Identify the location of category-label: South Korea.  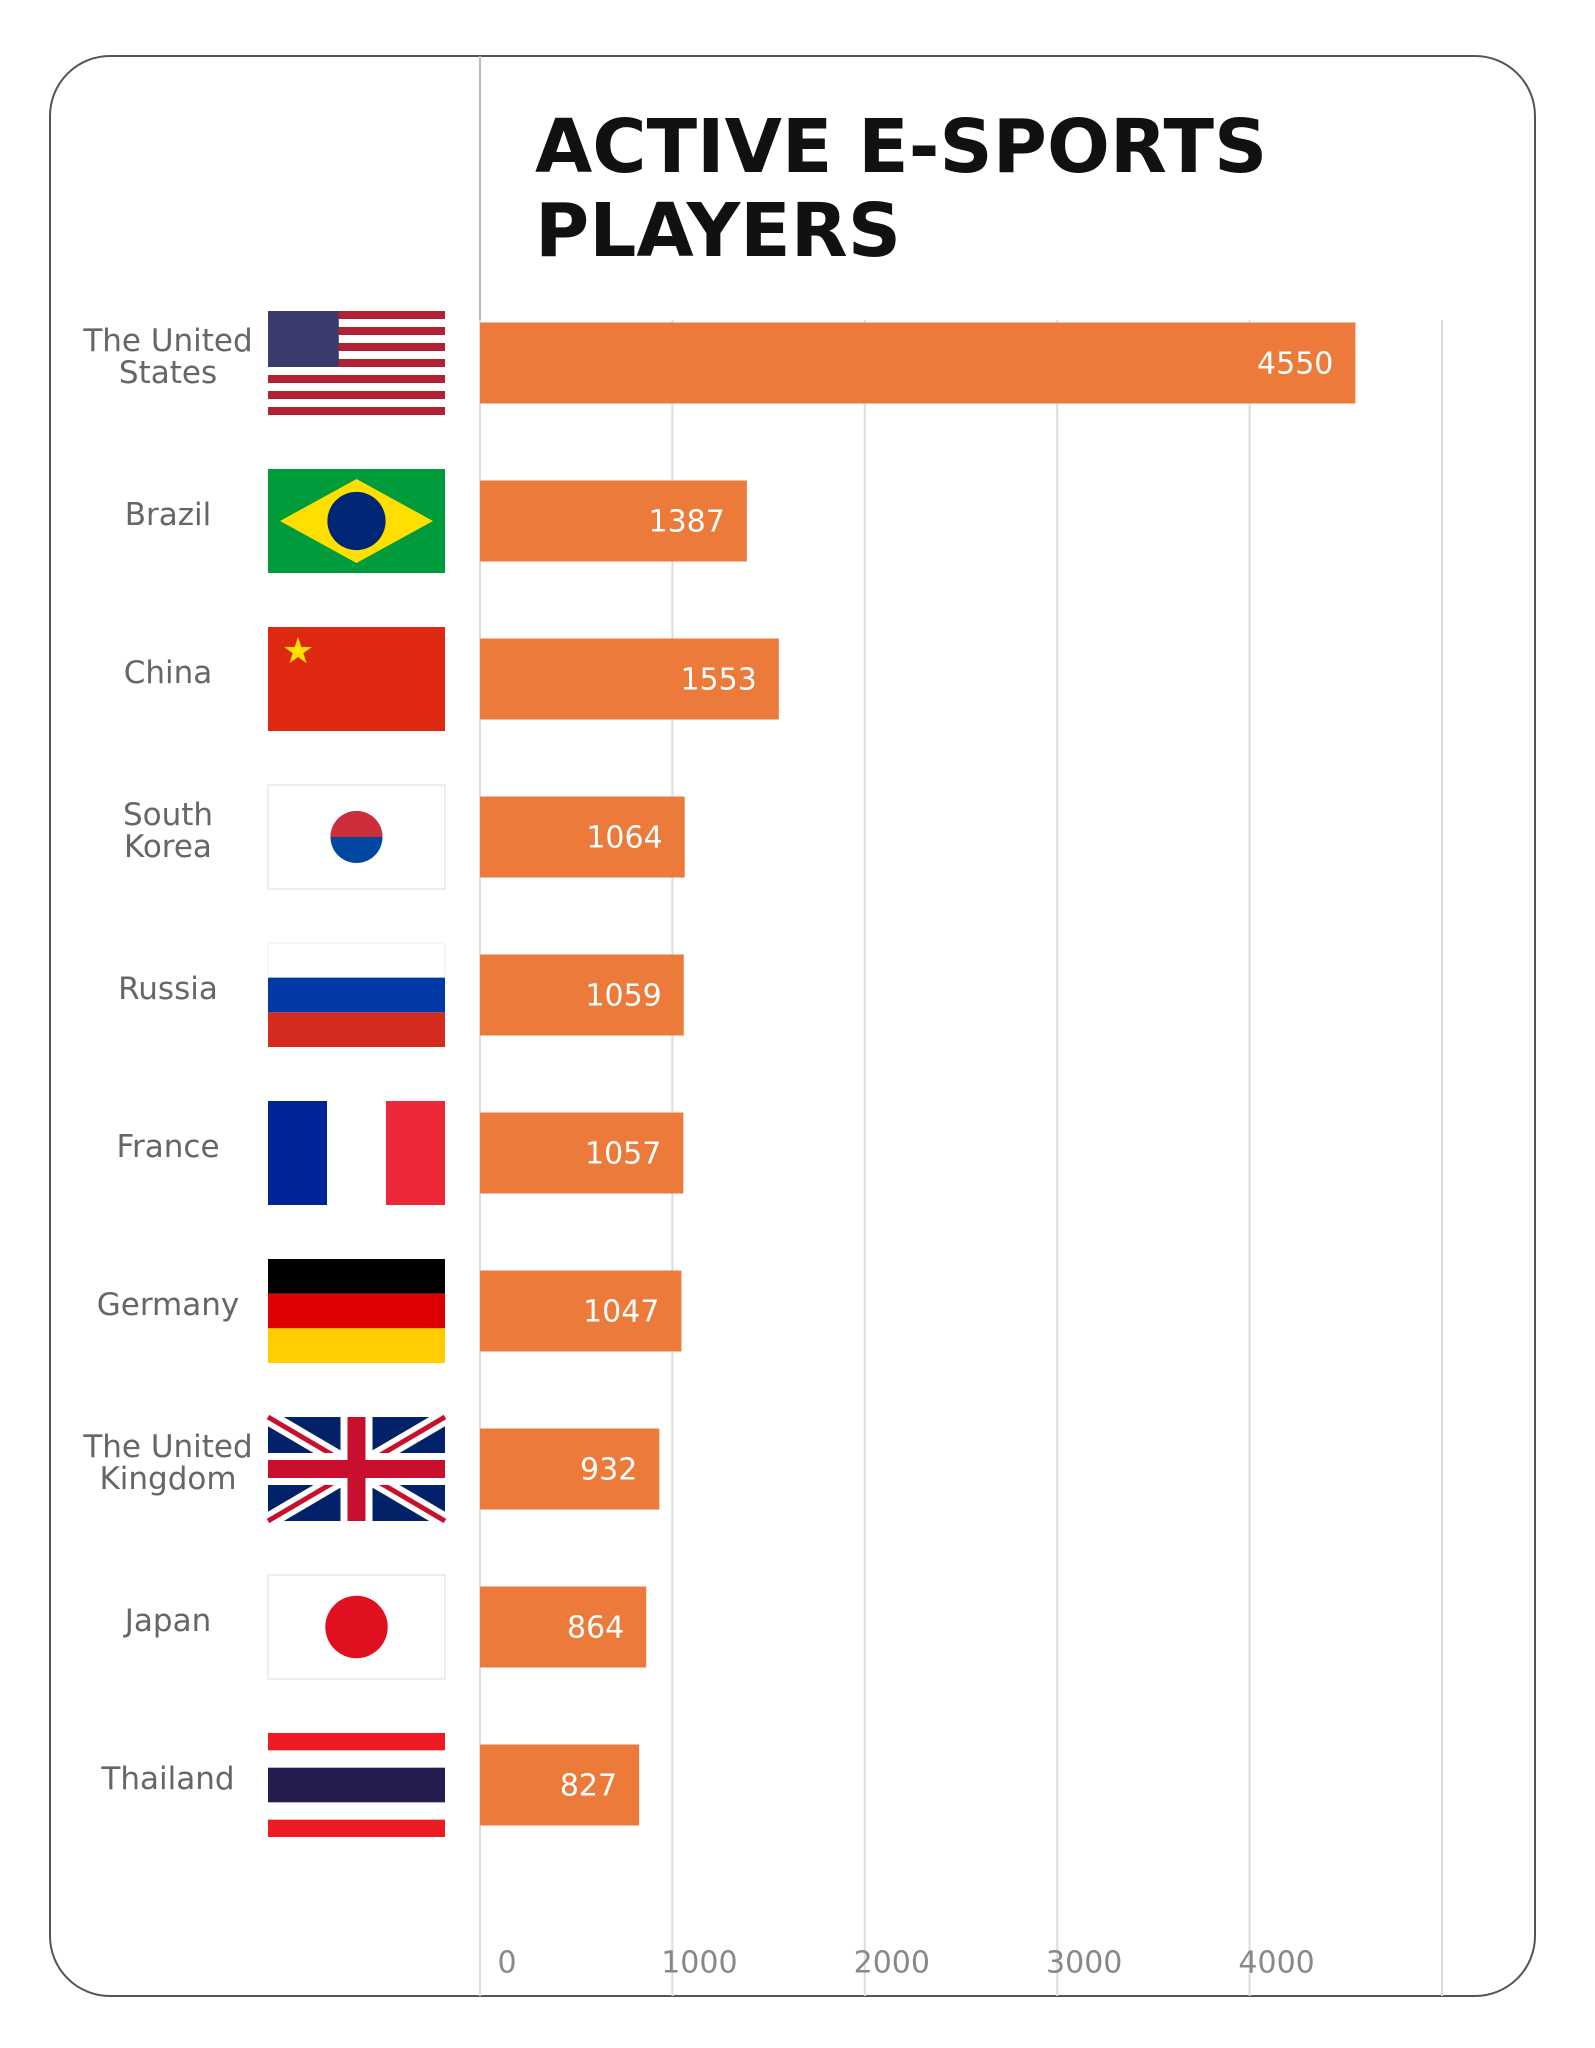
(168, 831).